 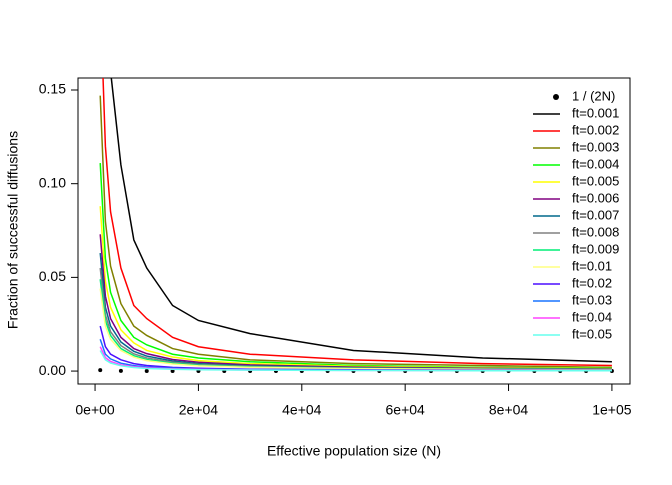 What do you see at coordinates (595, 180) in the screenshot?
I see `legend-label: ft=0.005` at bounding box center [595, 180].